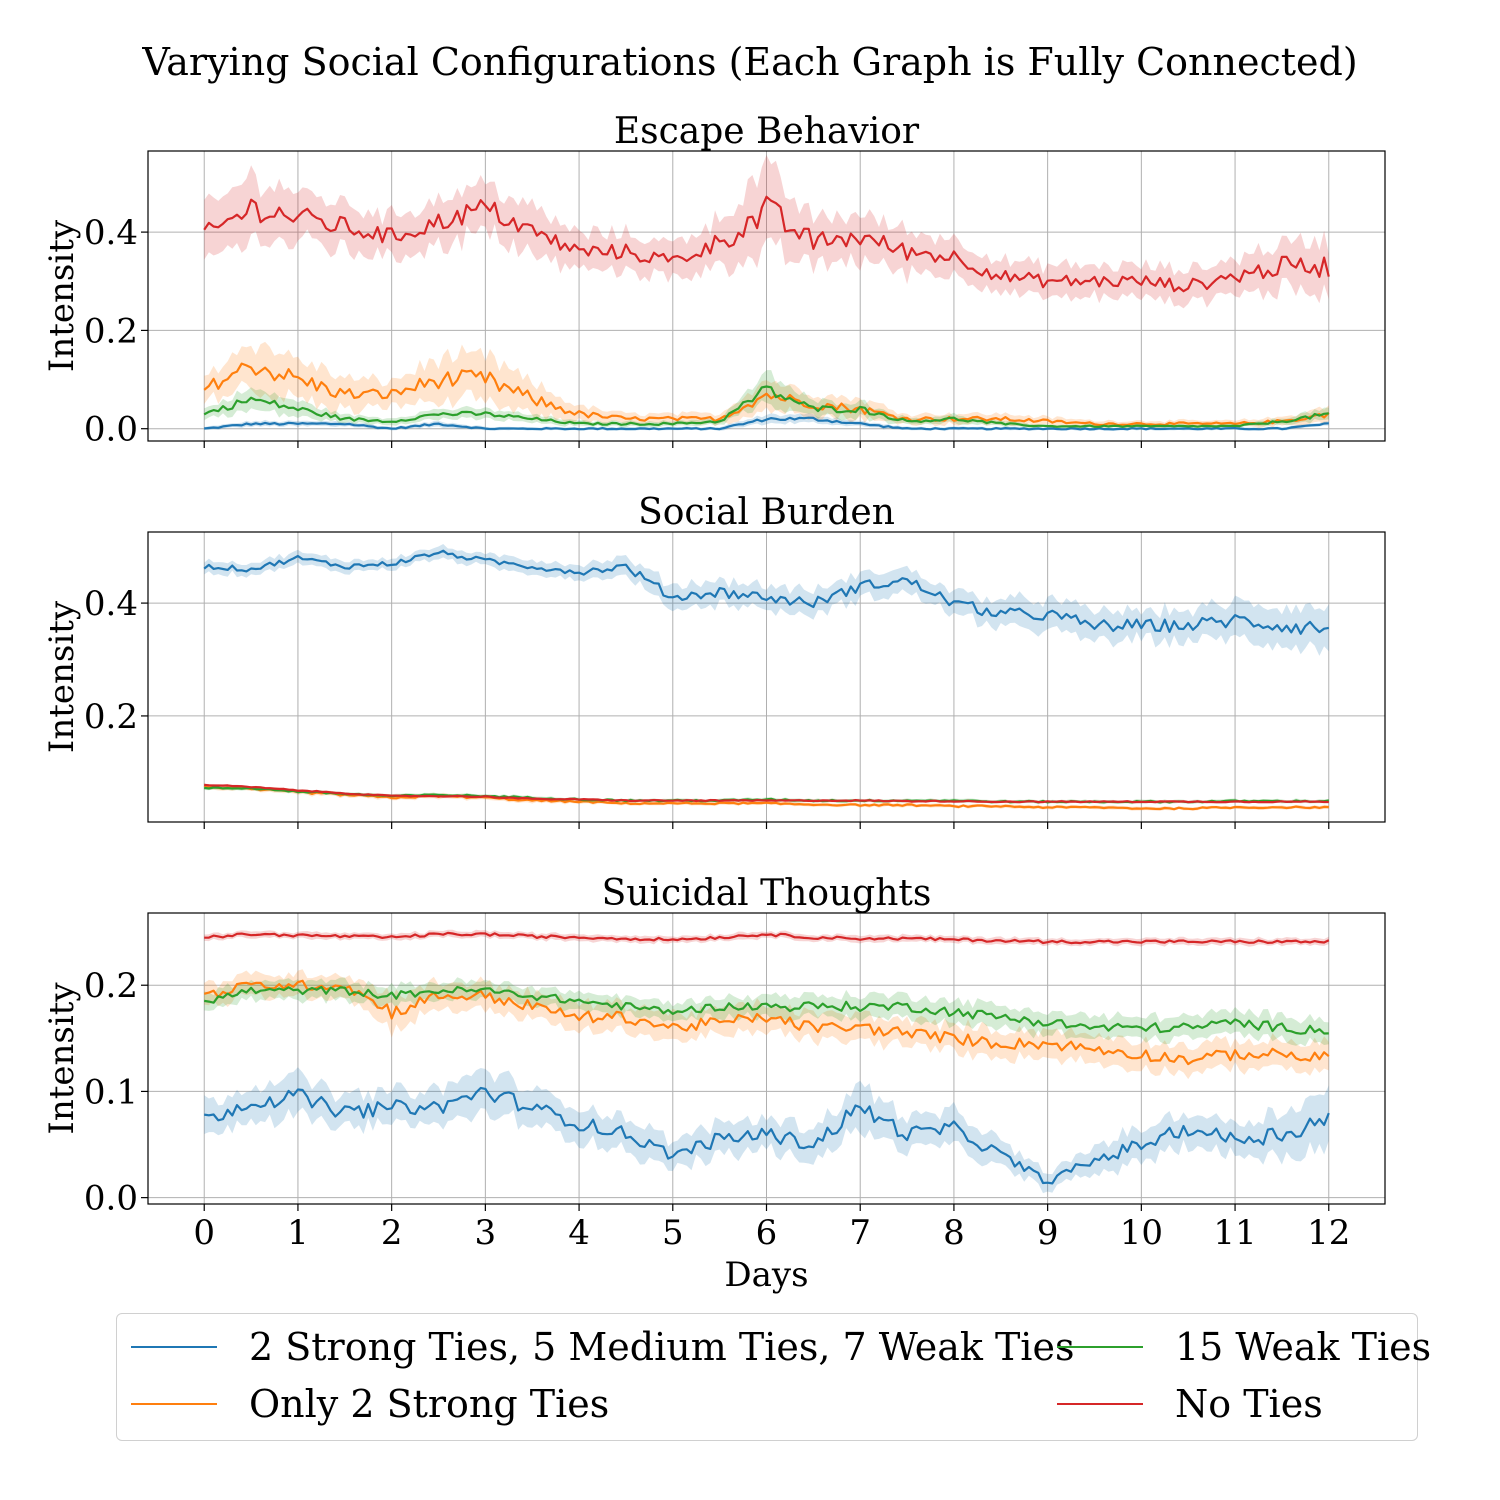 The image size is (1500, 1500). What do you see at coordinates (860, 1233) in the screenshot?
I see `x-tick-label: 7` at bounding box center [860, 1233].